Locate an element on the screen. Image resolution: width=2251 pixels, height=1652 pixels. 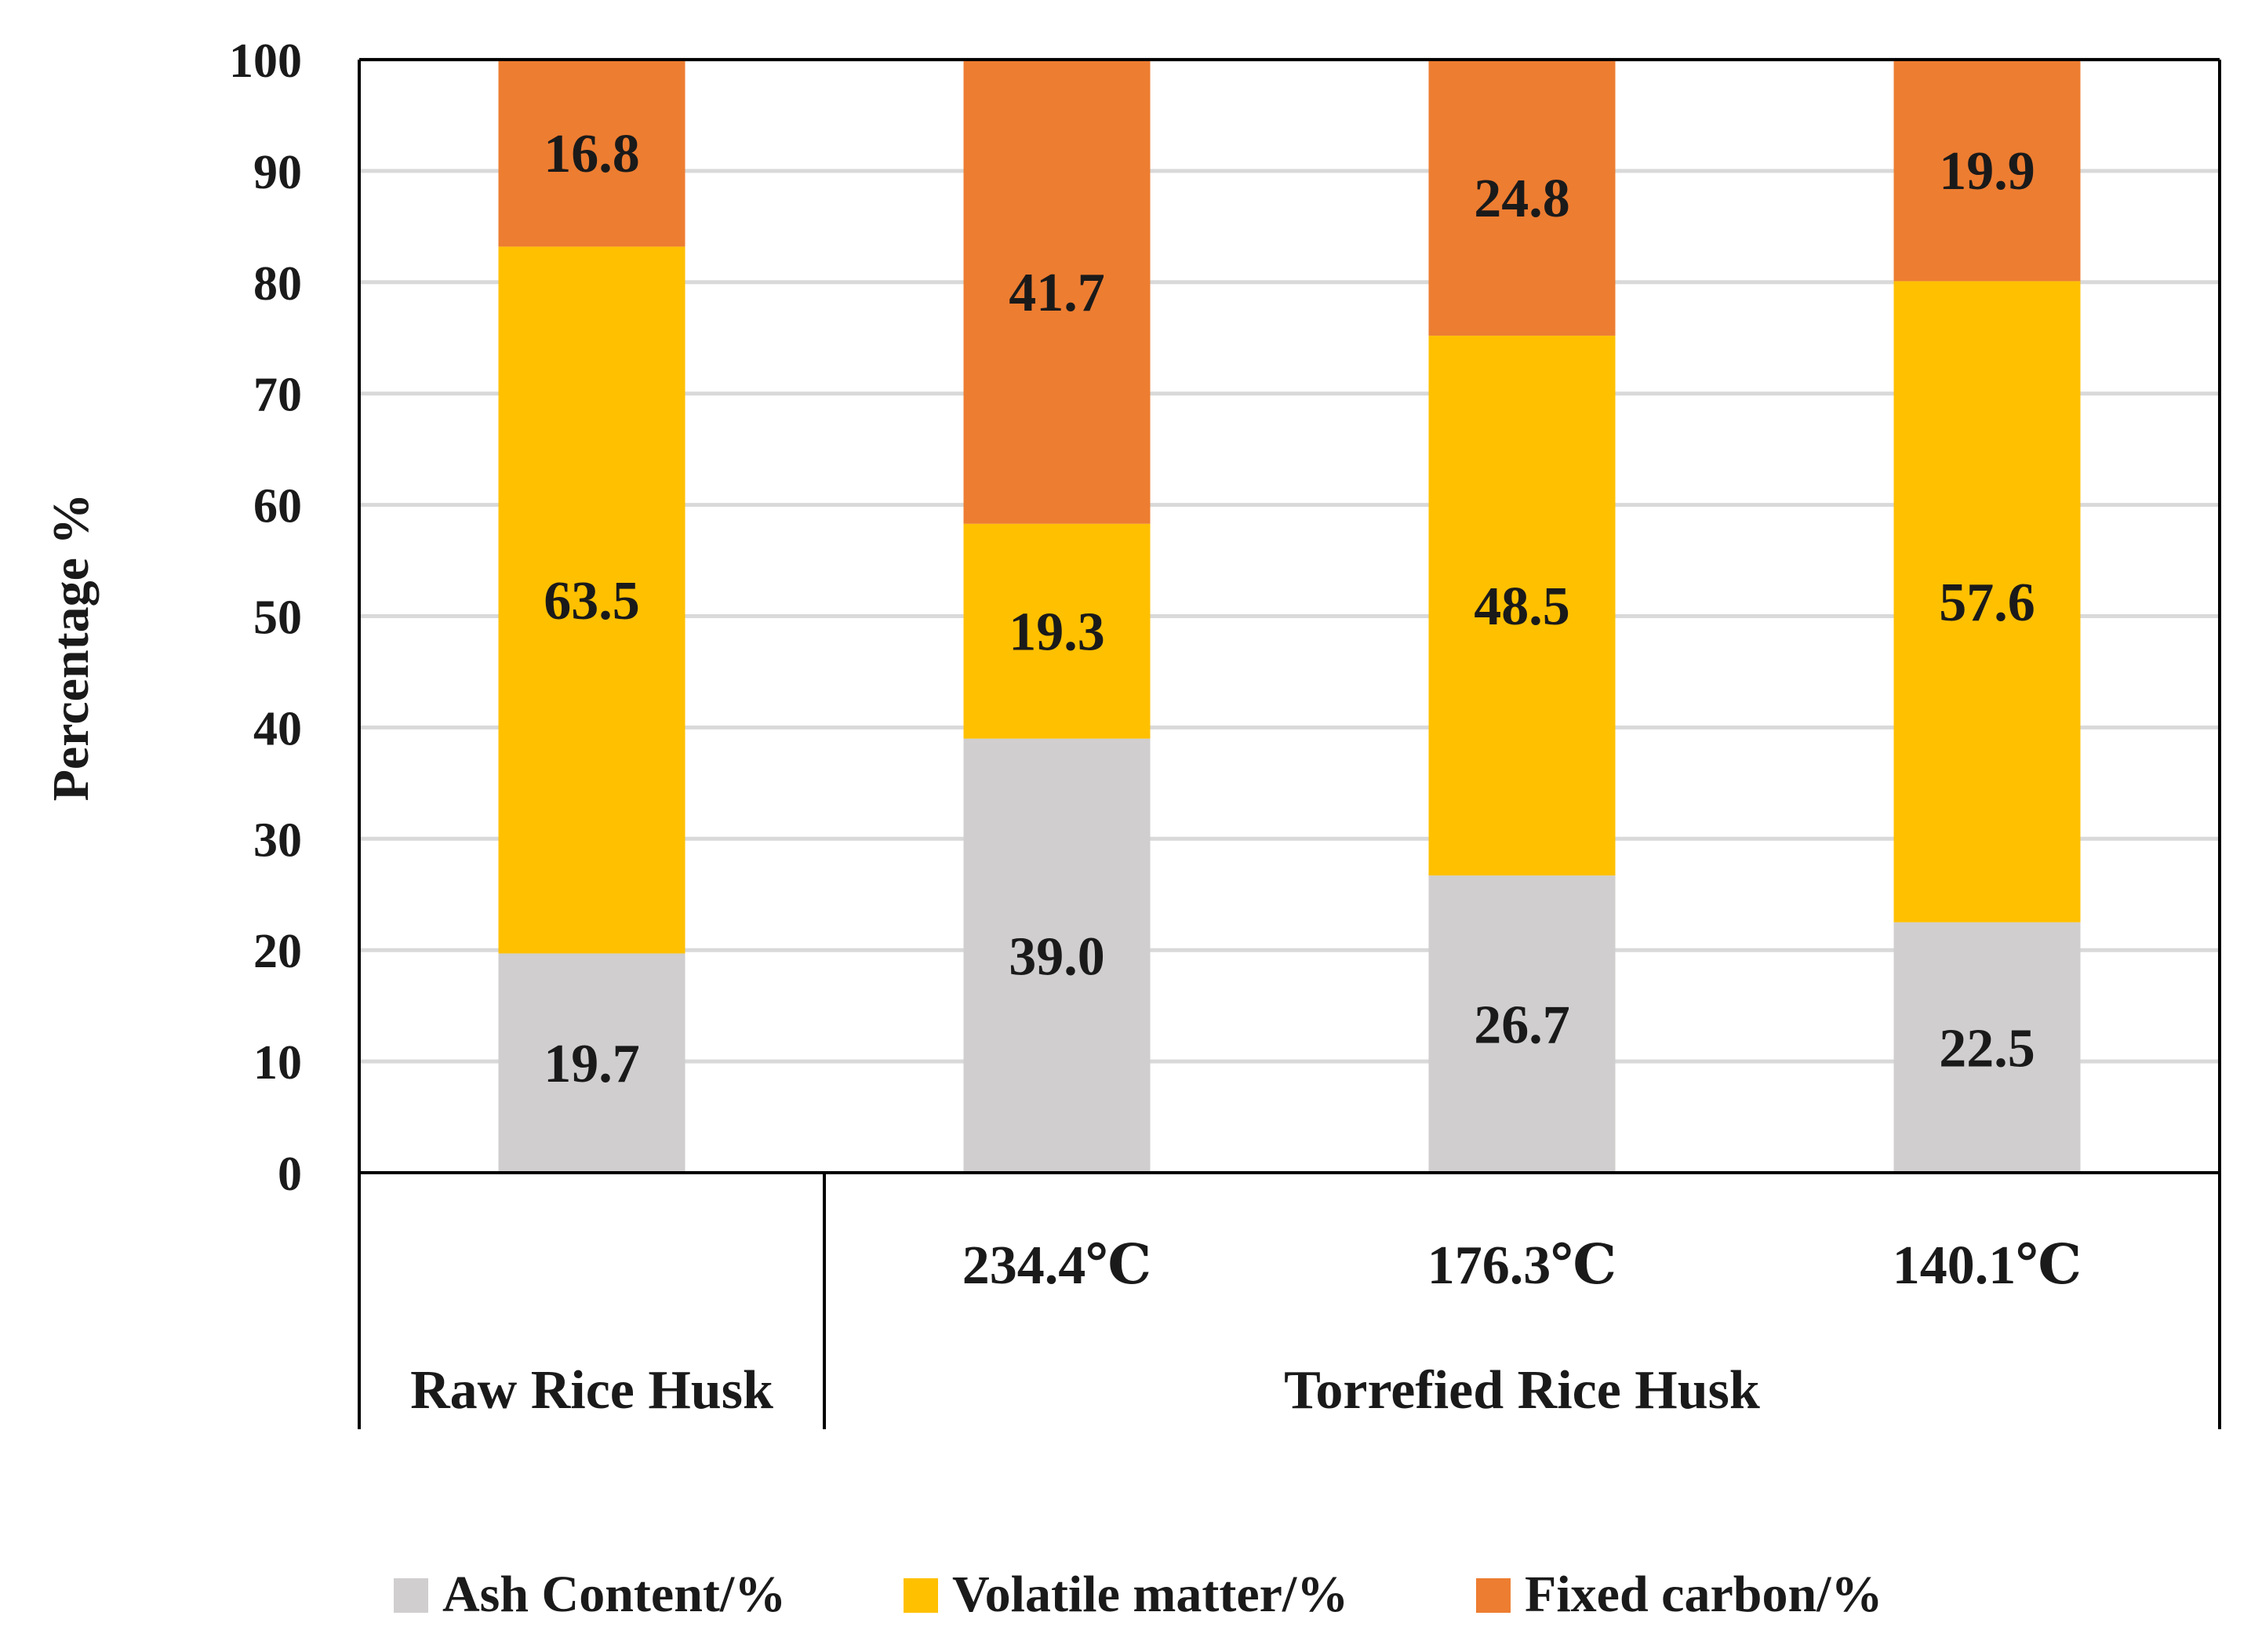
x-category-label-1: 234.4℃ is located at coordinates (1056, 1266).